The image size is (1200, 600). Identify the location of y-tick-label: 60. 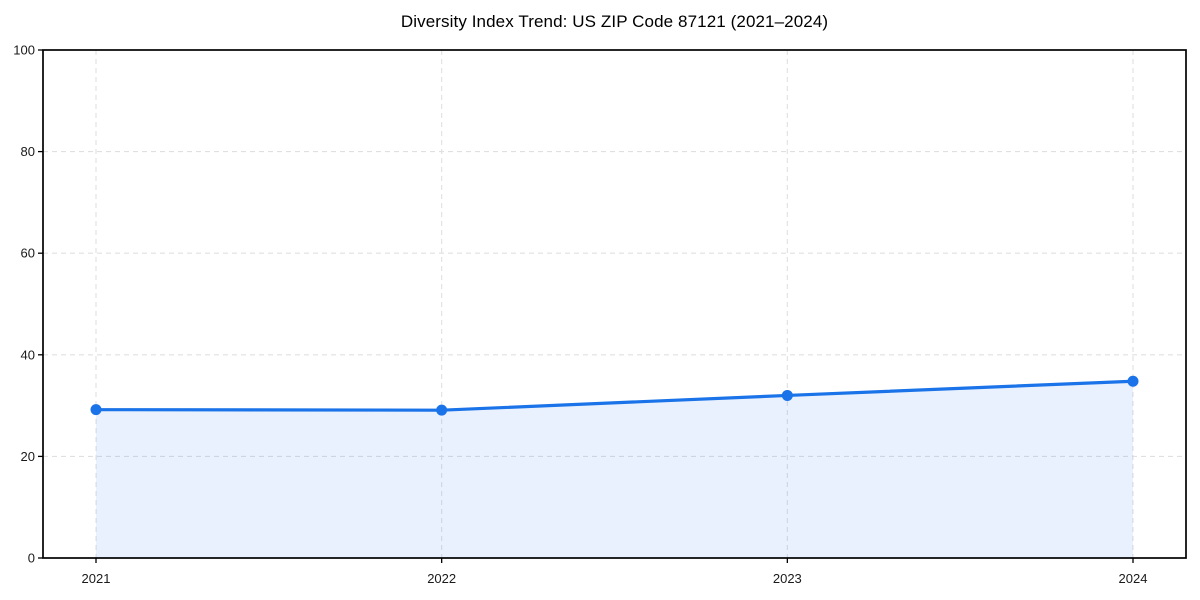
(28, 253).